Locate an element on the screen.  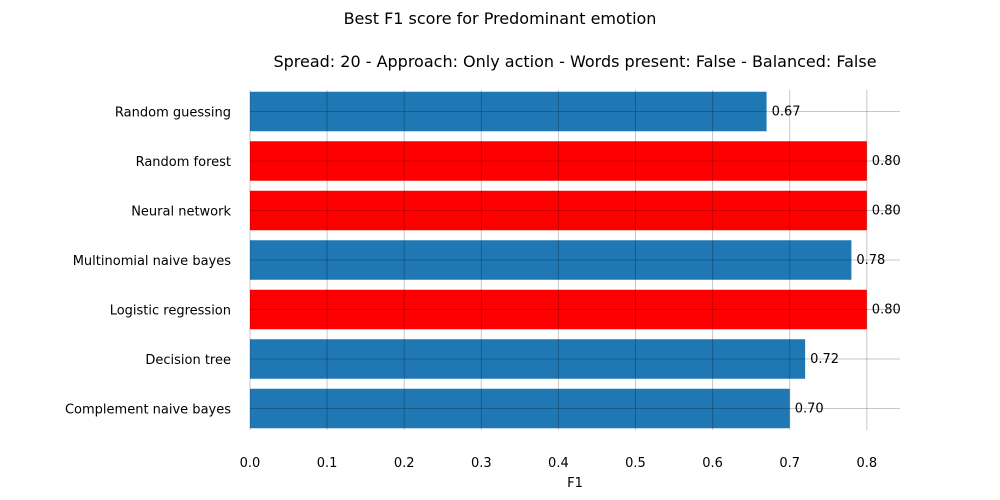
data-label: 0.72 is located at coordinates (824, 359).